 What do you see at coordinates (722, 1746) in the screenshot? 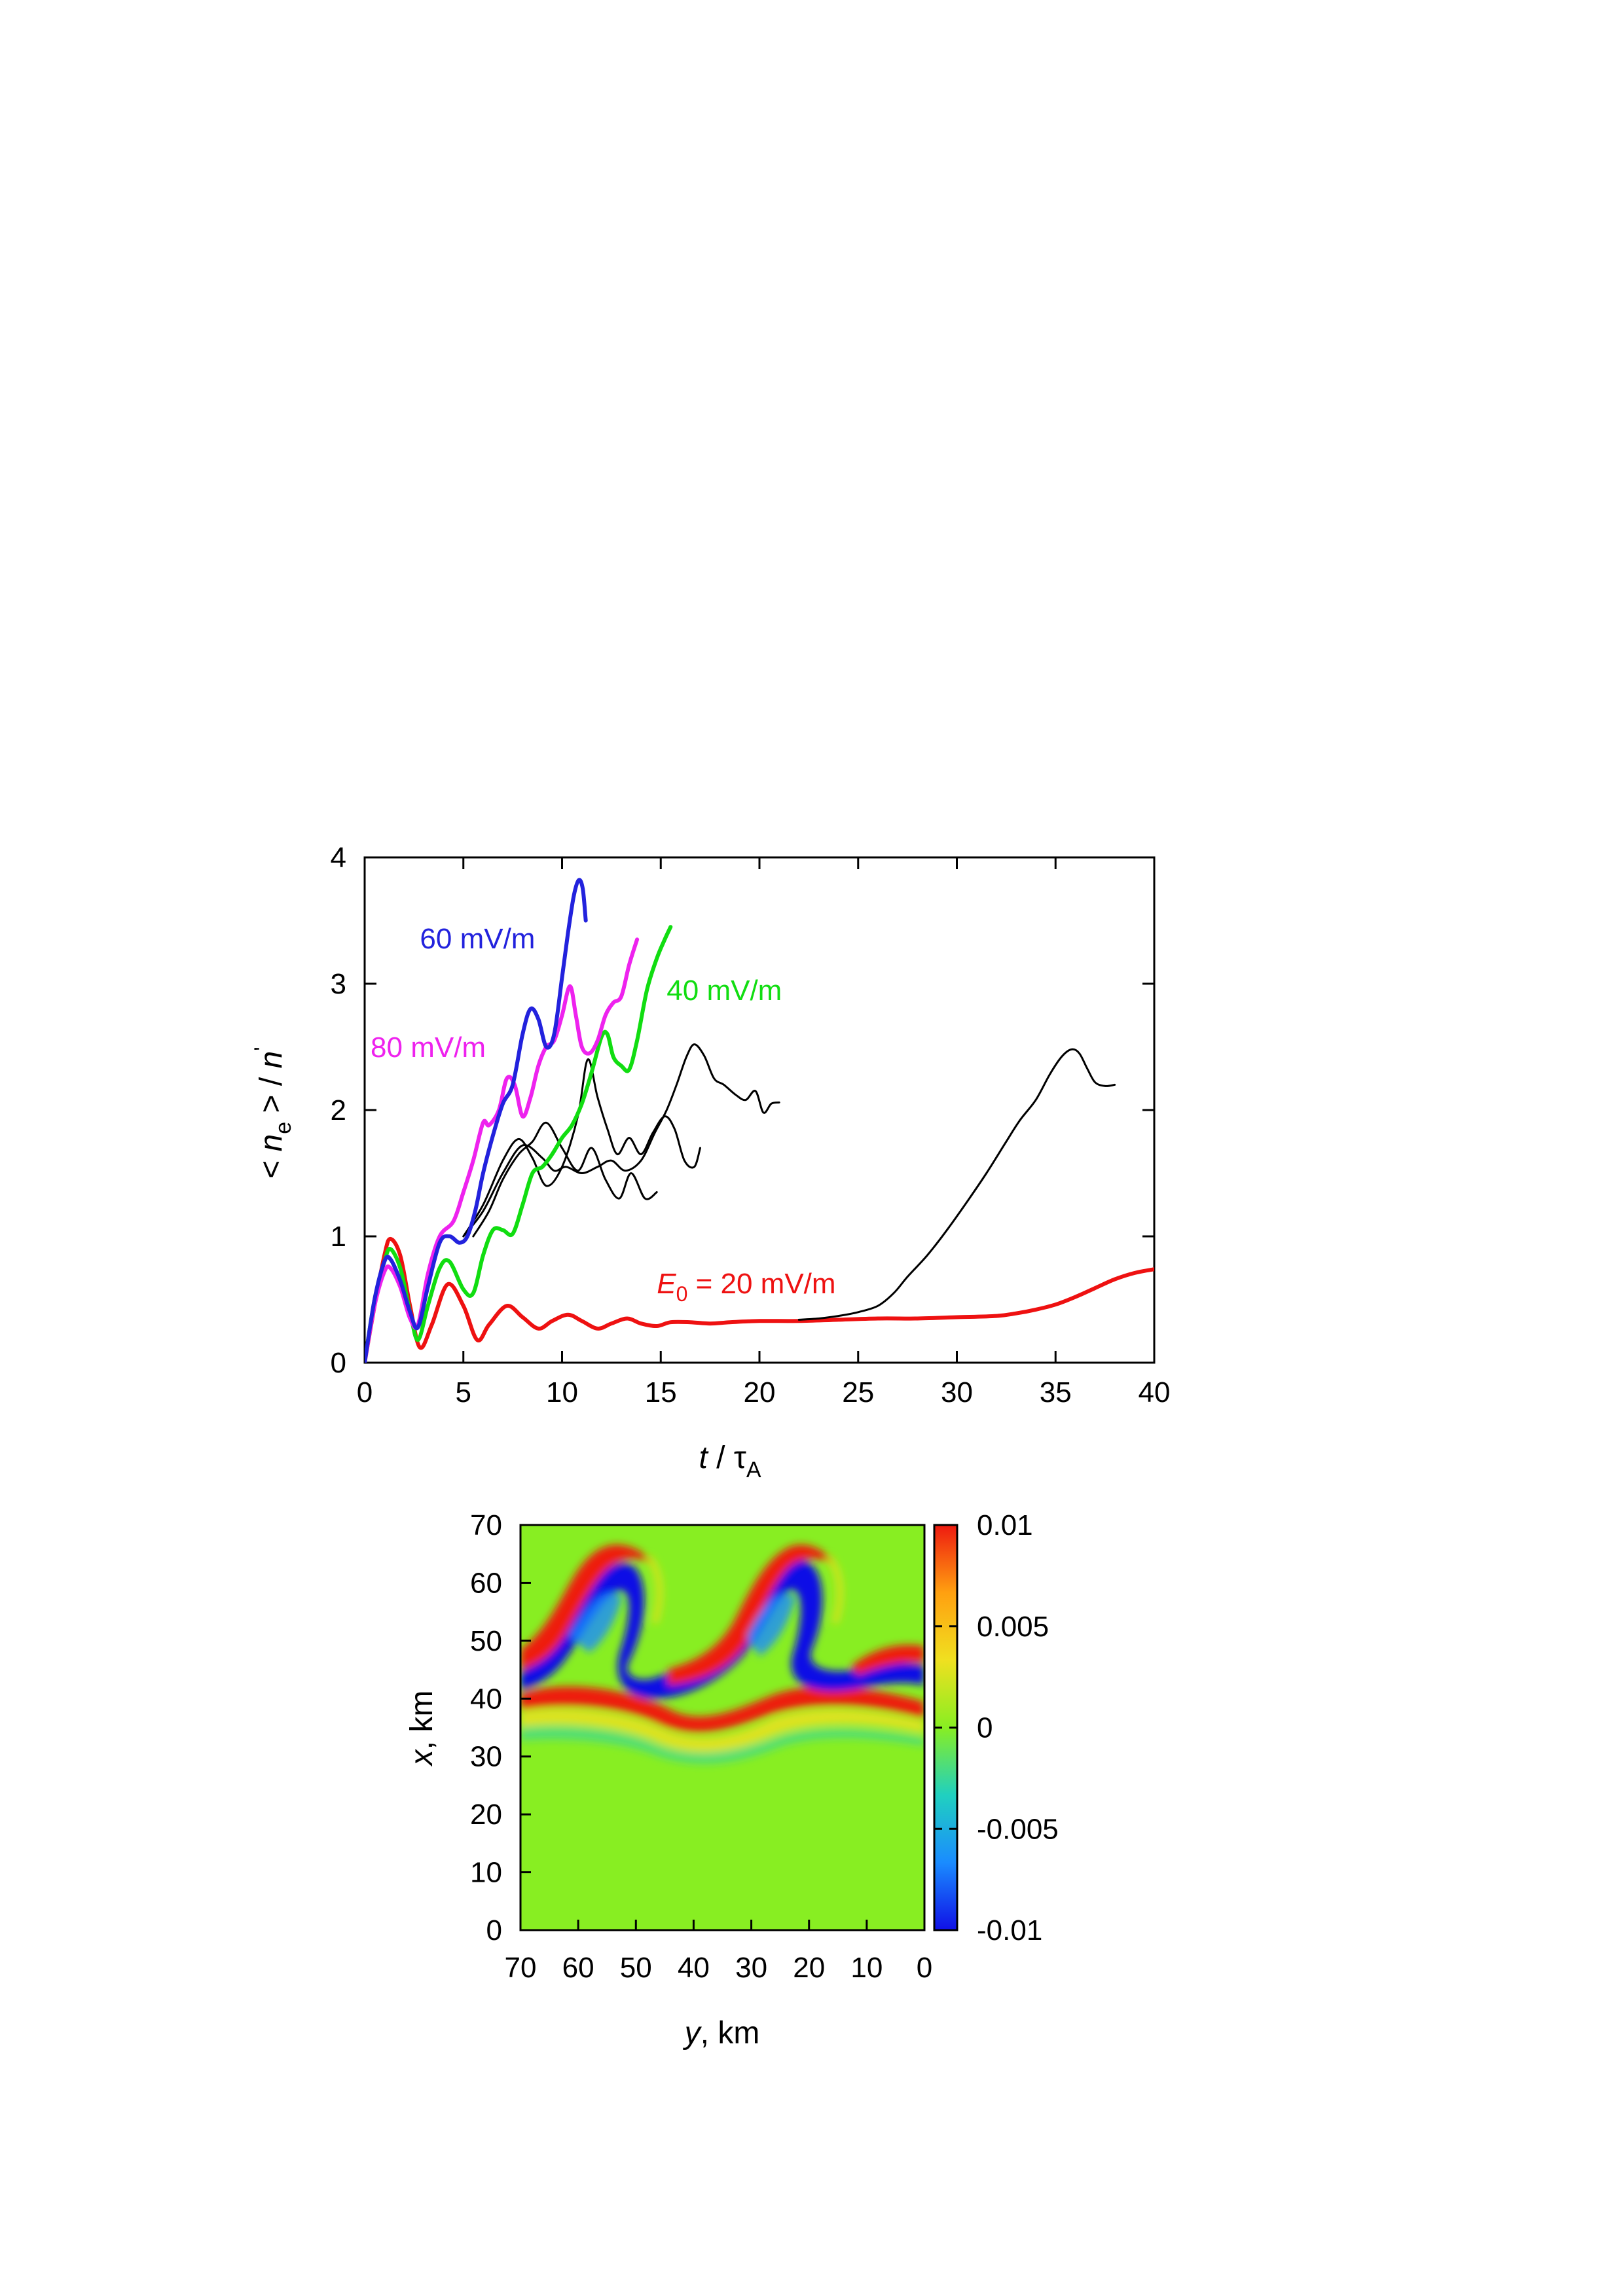
I see `heatmap-band-cyan` at bounding box center [722, 1746].